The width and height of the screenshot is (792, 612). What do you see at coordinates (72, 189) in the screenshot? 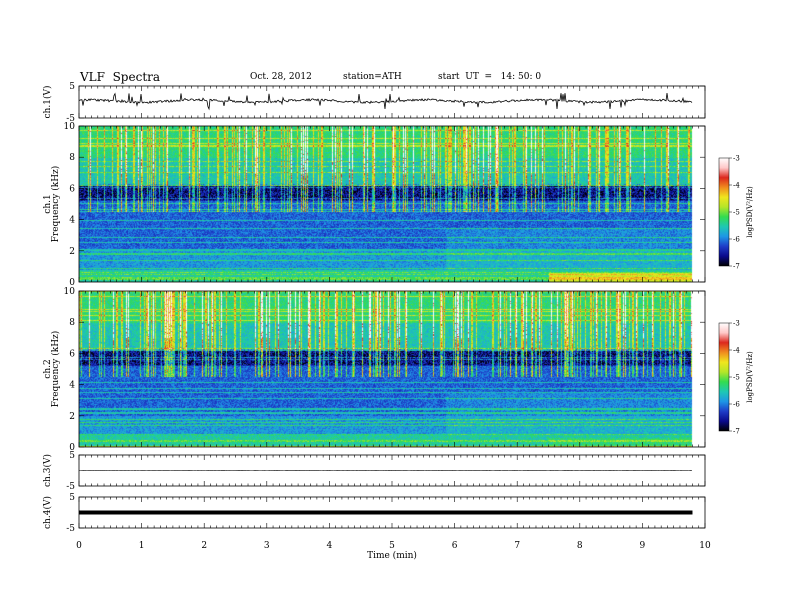
I see `ch1-spectrogram-ytick-label: 6` at bounding box center [72, 189].